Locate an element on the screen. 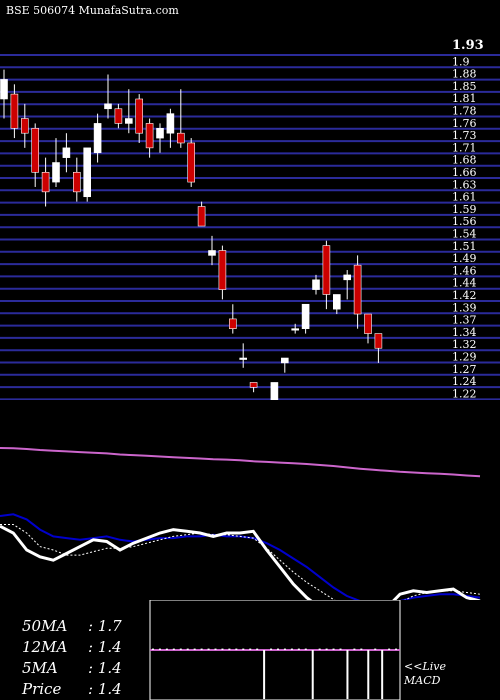 Image resolution: width=500 pixels, height=700 pixels. price-tick-label: 1.68 is located at coordinates (464, 160).